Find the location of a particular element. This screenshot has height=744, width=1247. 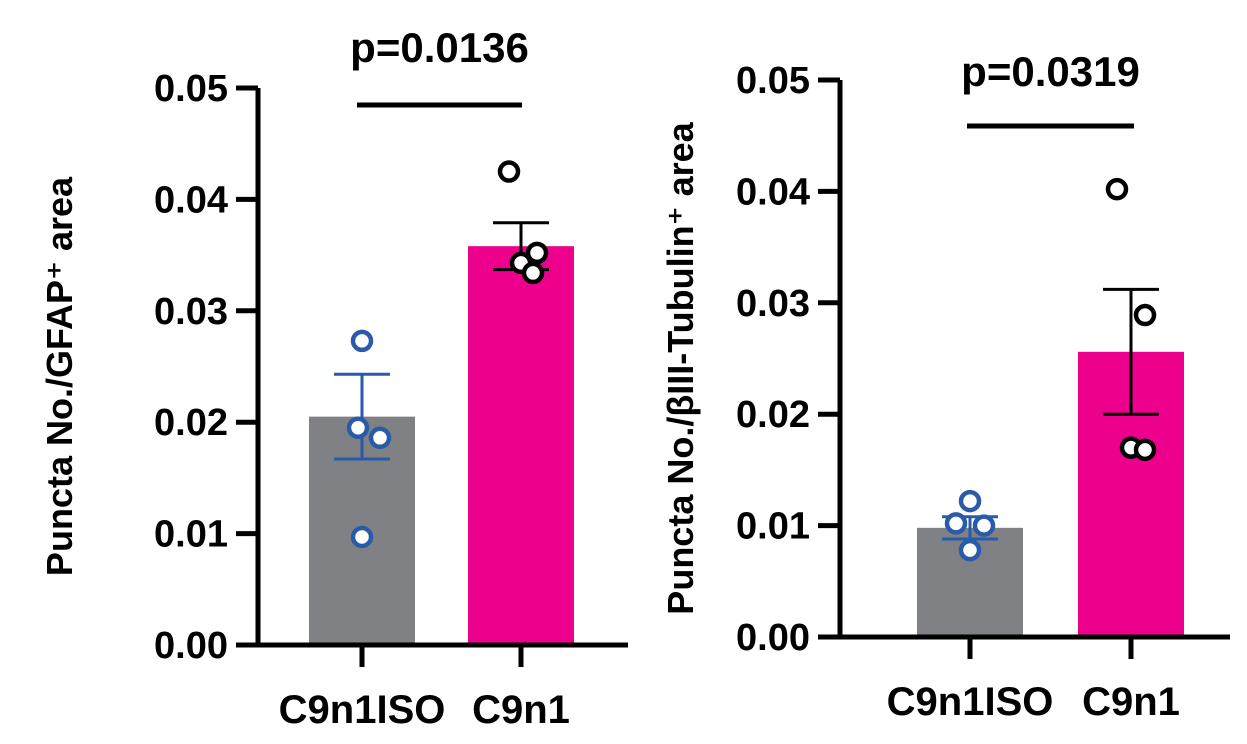

p-value-label: p=0.0136 is located at coordinates (439, 47).